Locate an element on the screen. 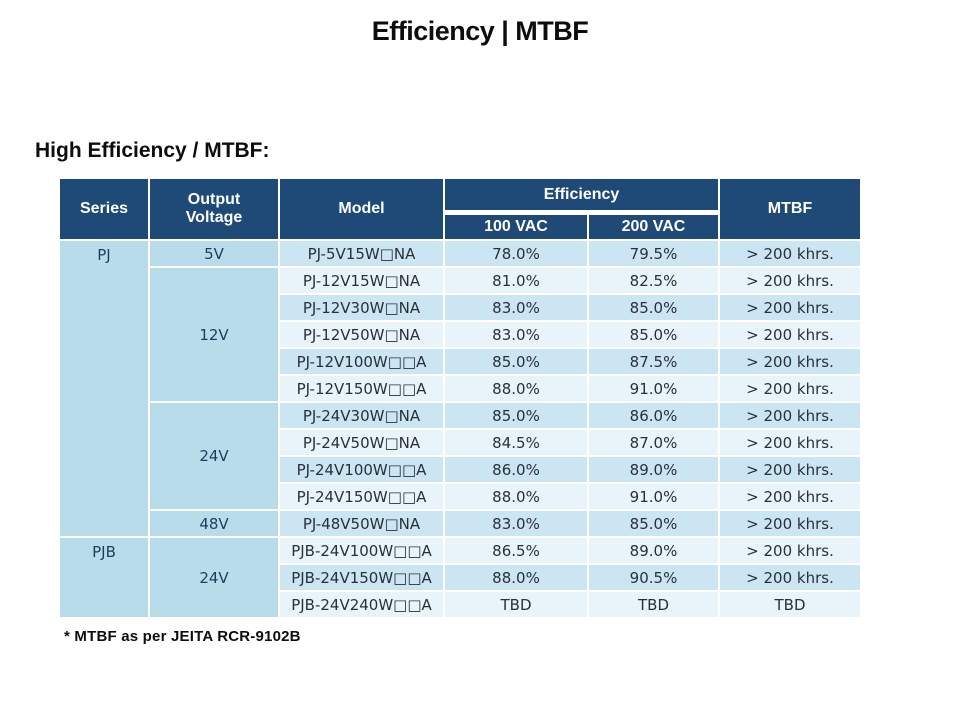 The width and height of the screenshot is (960, 720). voltage-group-5v: 5V is located at coordinates (214, 253).